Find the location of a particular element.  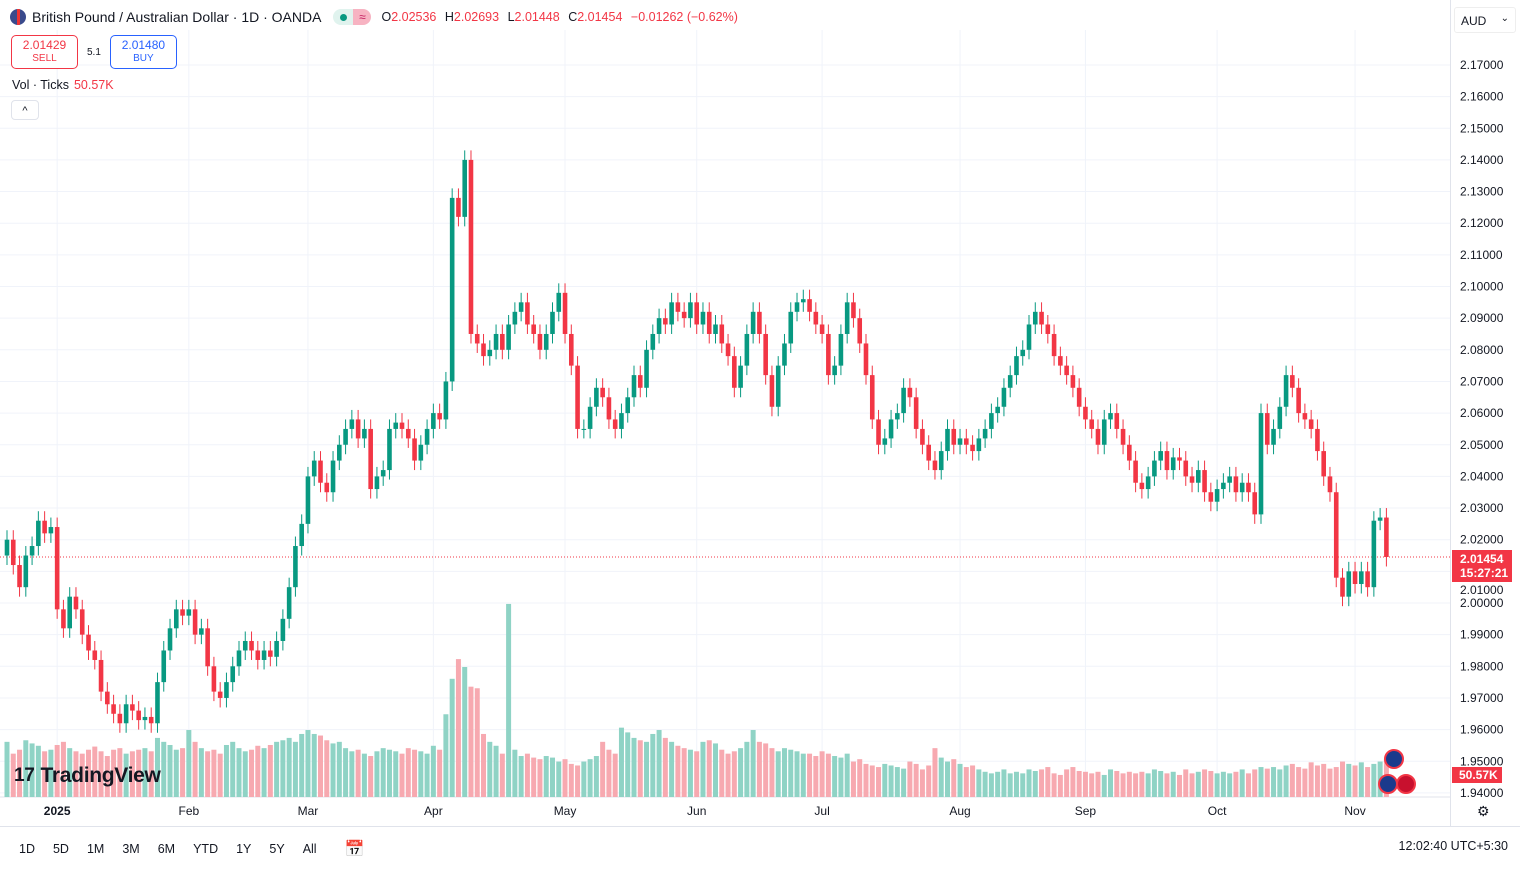

range-3m: 3M is located at coordinates (131, 848).